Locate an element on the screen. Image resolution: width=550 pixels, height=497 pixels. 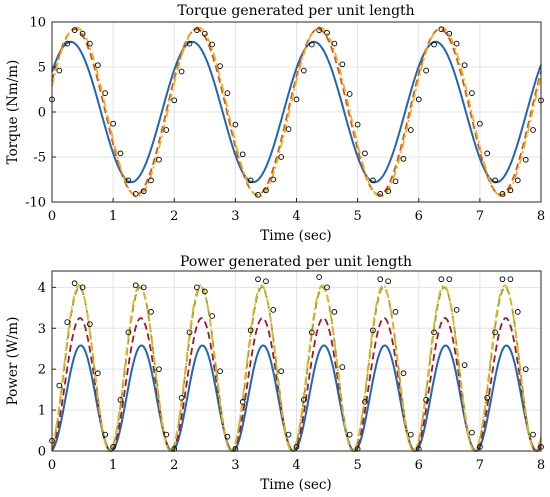
torque-y-tick-label: 0 is located at coordinates (42, 113).